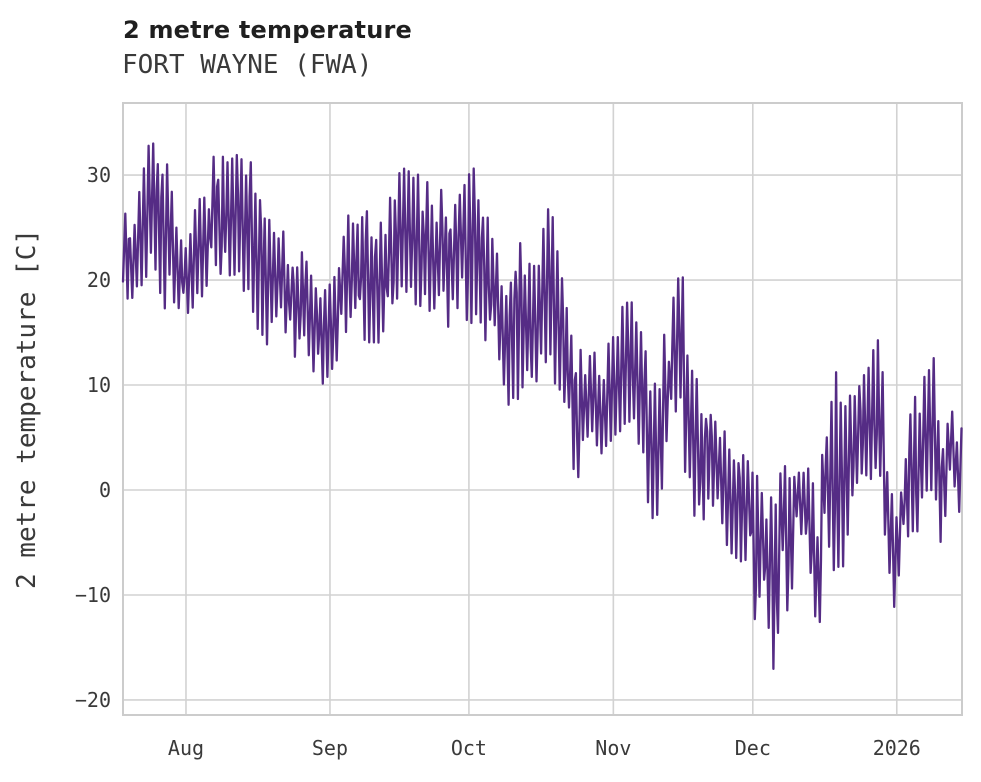  I want to click on y-tick-label: 30, so click(99, 175).